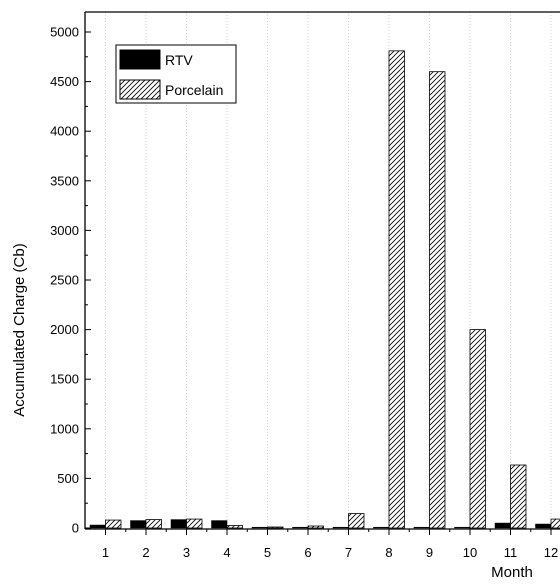 This screenshot has height=584, width=560. I want to click on y-tick-label: 1500, so click(64, 379).